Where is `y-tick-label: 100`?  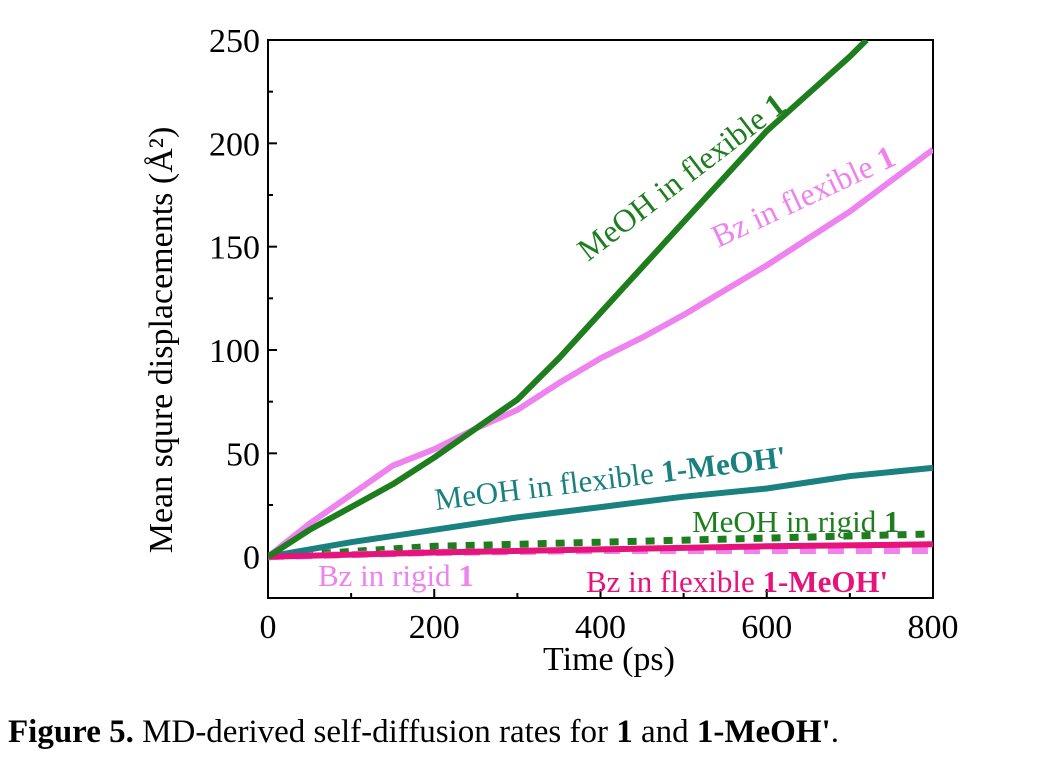
y-tick-label: 100 is located at coordinates (234, 351).